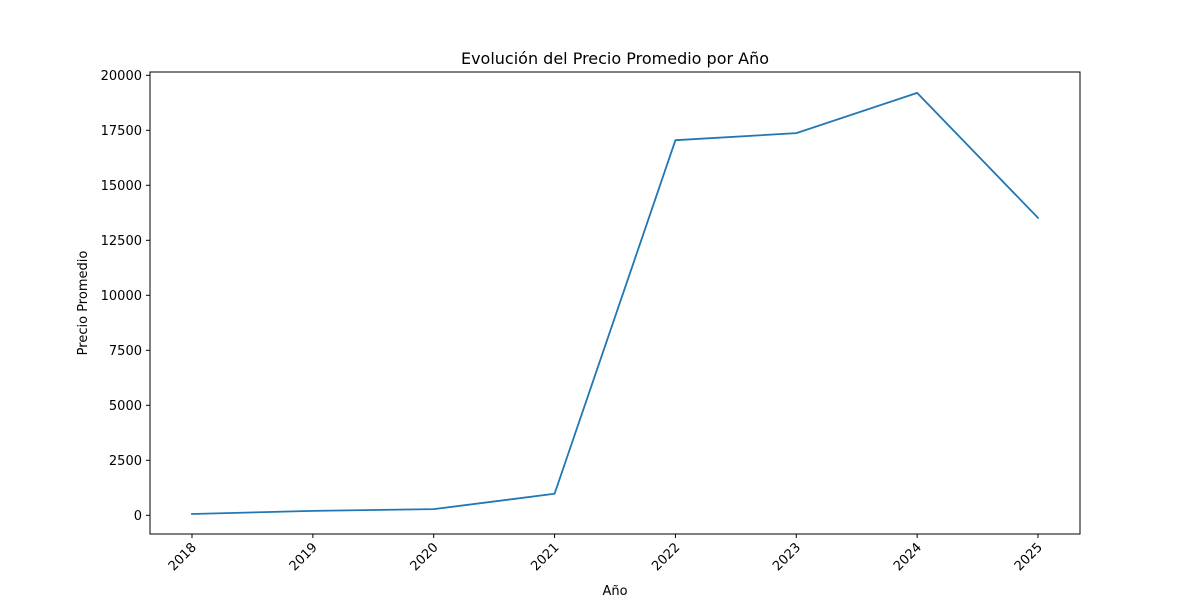 This screenshot has width=1200, height=600. Describe the element at coordinates (125, 351) in the screenshot. I see `y-tick-label: 7500` at that location.